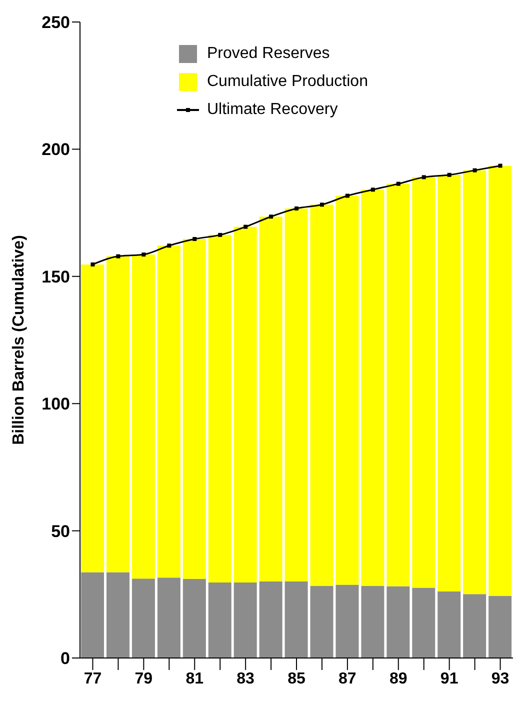  I want to click on legend-label: Proved Reserves, so click(268, 54).